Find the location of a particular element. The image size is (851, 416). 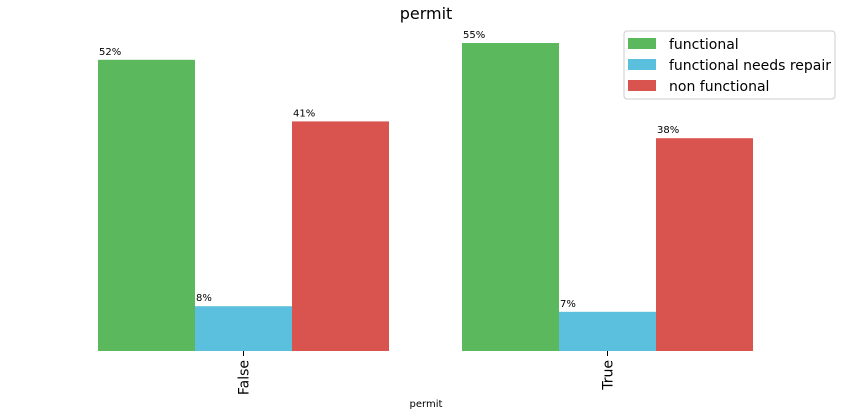

bar-false-non-functional is located at coordinates (340, 236).